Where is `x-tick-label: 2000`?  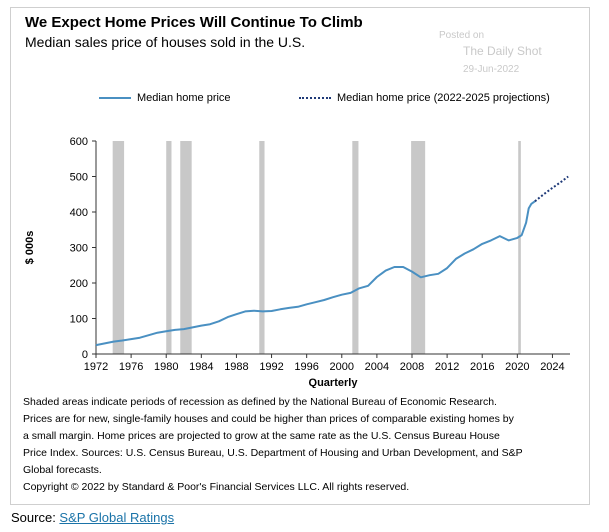
x-tick-label: 2000 is located at coordinates (342, 367).